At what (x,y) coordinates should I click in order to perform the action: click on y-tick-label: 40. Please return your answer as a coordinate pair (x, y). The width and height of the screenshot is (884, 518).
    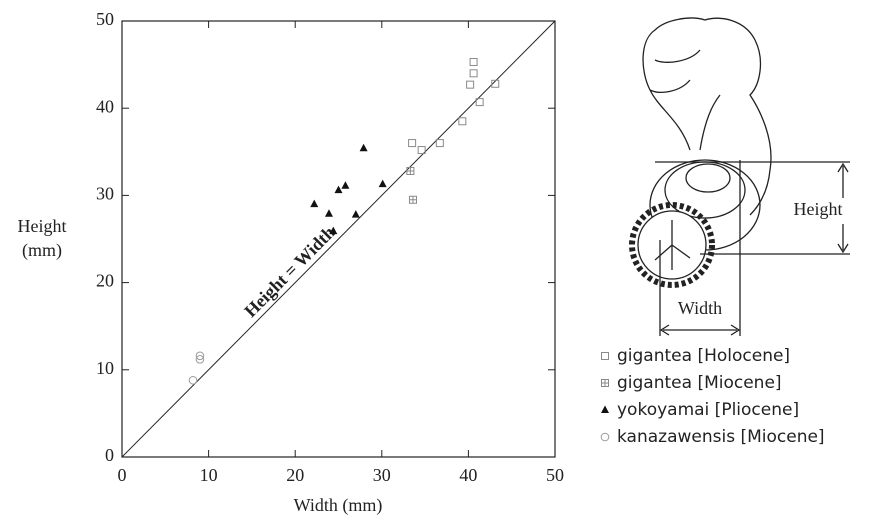
    Looking at the image, I should click on (105, 106).